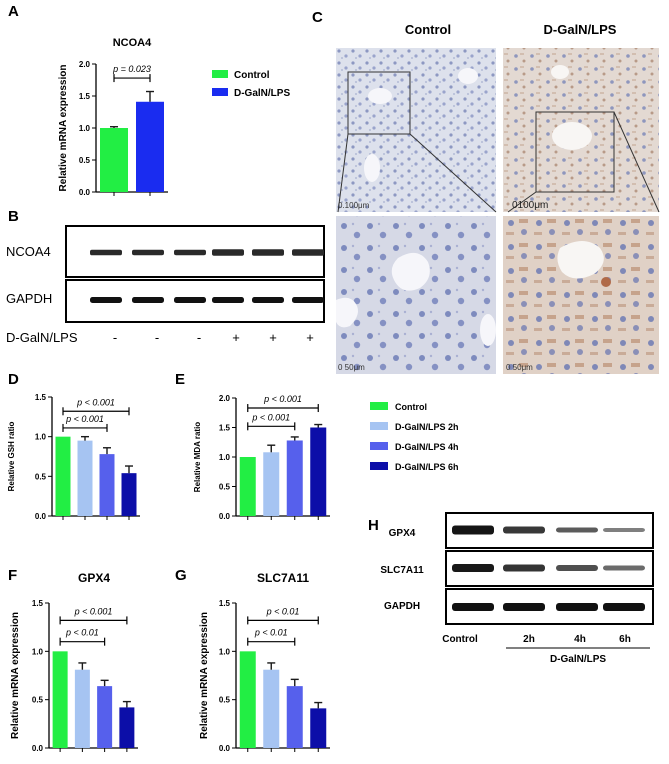 The image size is (669, 764). Describe the element at coordinates (428, 29) in the screenshot. I see `ihc-col-label-control: Control` at that location.